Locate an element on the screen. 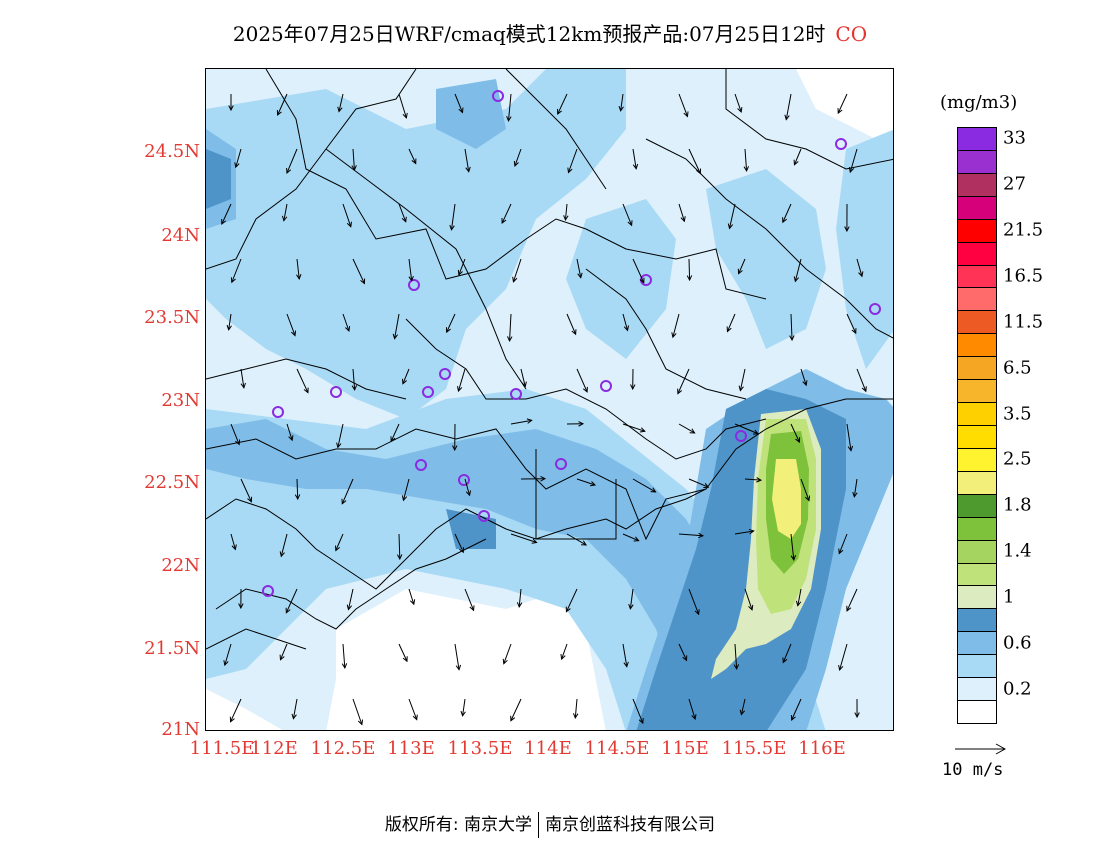 The image size is (1100, 850). colorbar-tick-label: 0.6 is located at coordinates (1017, 643).